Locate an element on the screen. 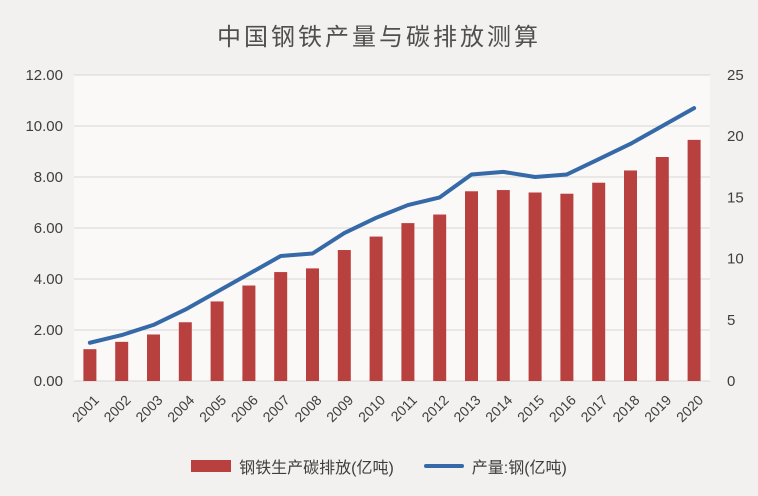  emission-bar-2006 is located at coordinates (249, 333).